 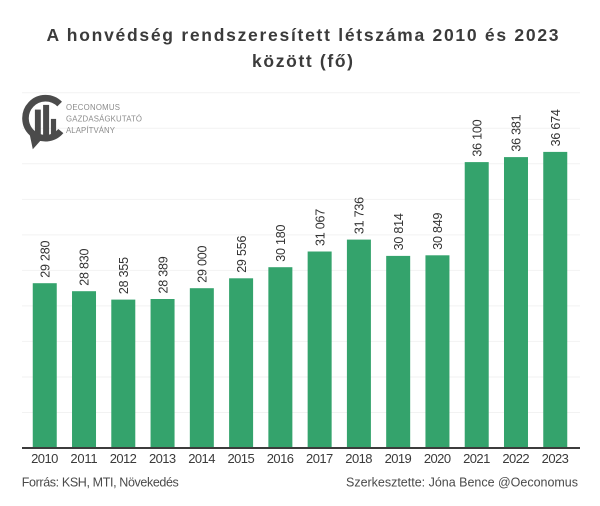 What do you see at coordinates (360, 215) in the screenshot?
I see `svg-text: 31 736` at bounding box center [360, 215].